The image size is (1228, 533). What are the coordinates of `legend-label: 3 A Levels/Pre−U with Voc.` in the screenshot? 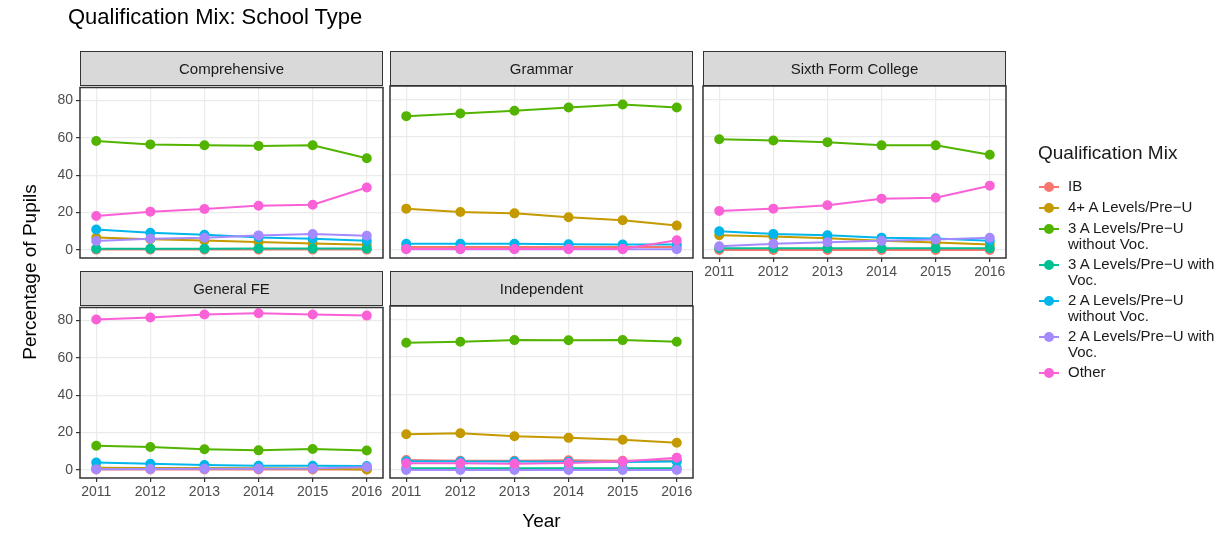 It's located at (1142, 271).